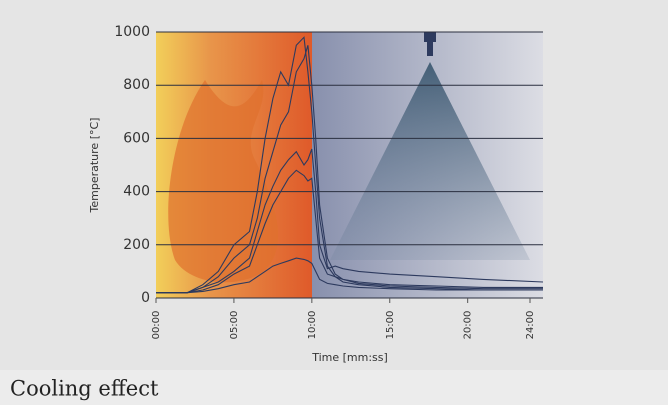 This screenshot has height=409, width=668. What do you see at coordinates (156, 325) in the screenshot?
I see `x-tick-label: 00:00` at bounding box center [156, 325].